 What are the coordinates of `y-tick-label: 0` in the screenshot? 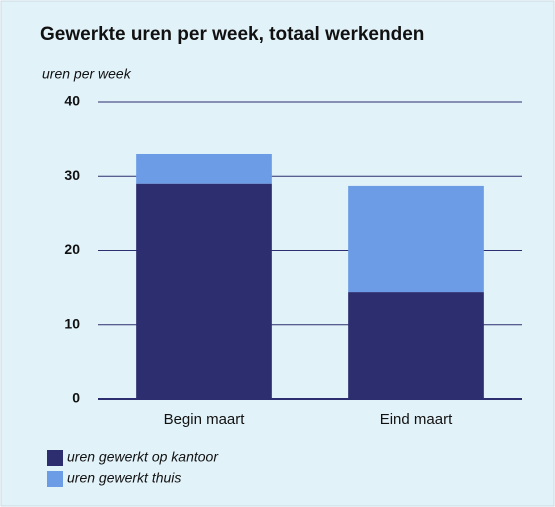 It's located at (76, 398).